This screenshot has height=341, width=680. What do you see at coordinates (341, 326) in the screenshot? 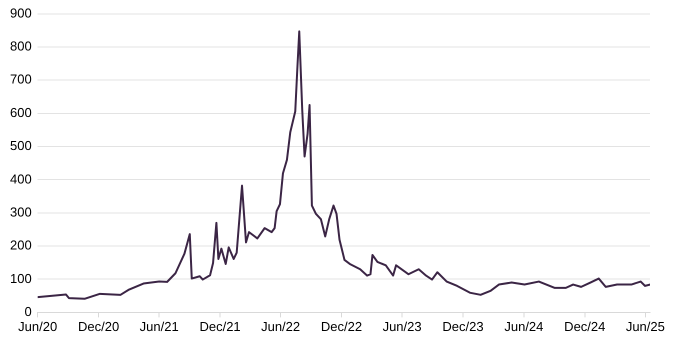
I see `x-tick-label: Dec/22` at bounding box center [341, 326].